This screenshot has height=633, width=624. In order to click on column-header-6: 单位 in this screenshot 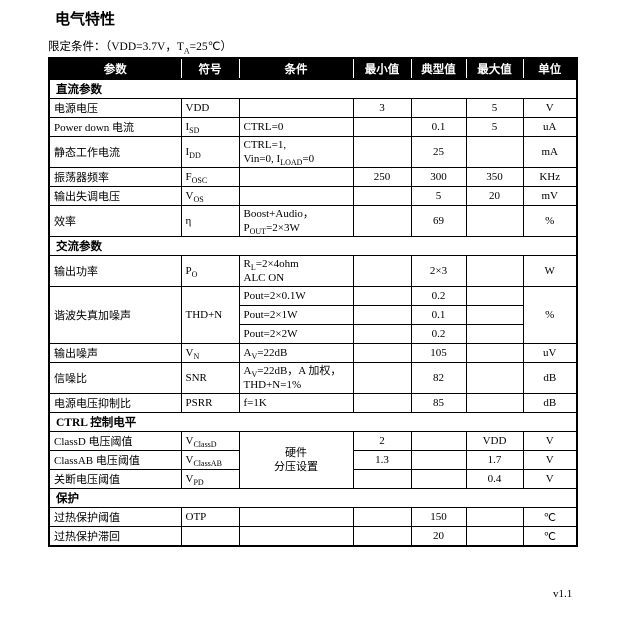, I will do `click(550, 68)`.